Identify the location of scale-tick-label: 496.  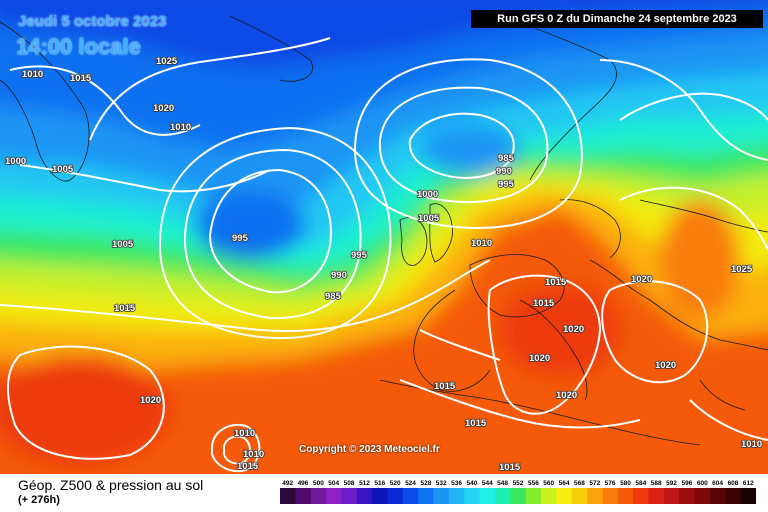
(303, 483).